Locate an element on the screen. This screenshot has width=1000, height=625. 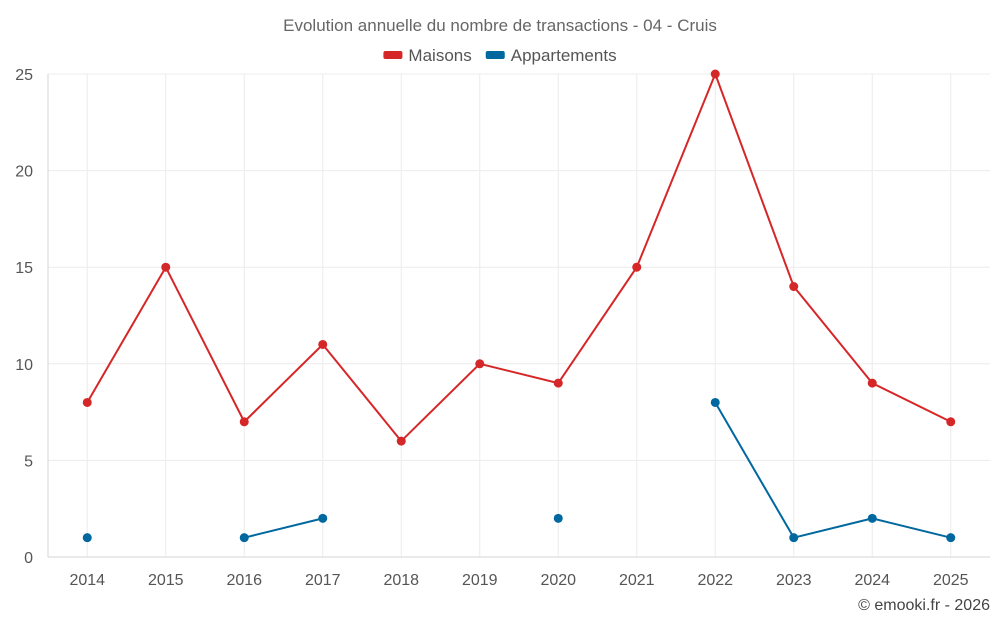
legend: Maisons Appartements is located at coordinates (500, 55).